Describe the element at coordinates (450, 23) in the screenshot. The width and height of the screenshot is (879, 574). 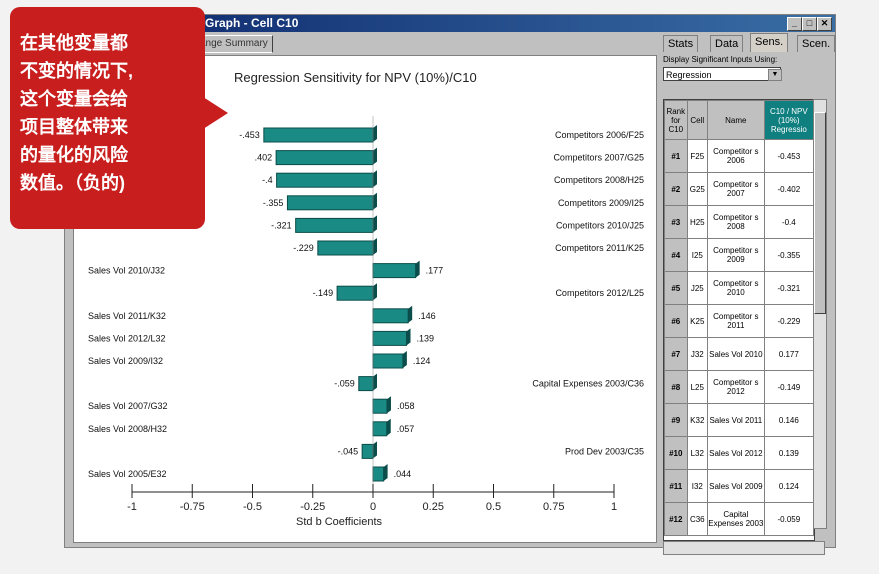
I see `title-bar: y Graph - Cell C10 _ □ ✕` at that location.